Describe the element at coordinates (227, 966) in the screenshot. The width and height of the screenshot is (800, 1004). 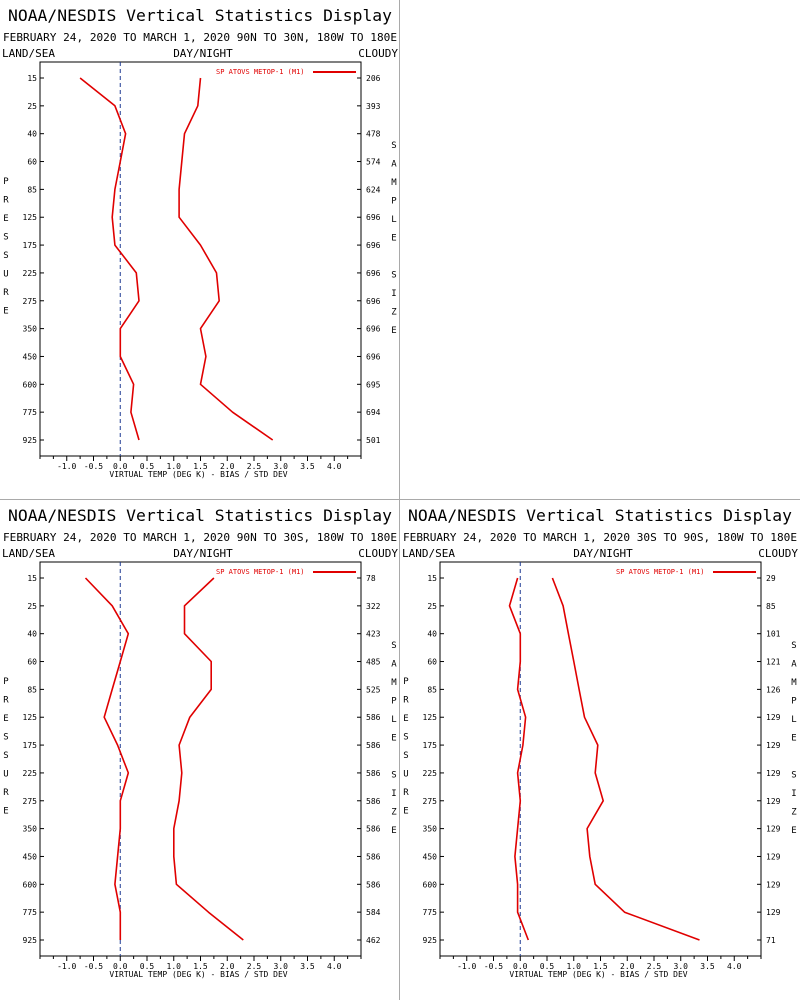
I see `x-tick-label: 2.0` at that location.